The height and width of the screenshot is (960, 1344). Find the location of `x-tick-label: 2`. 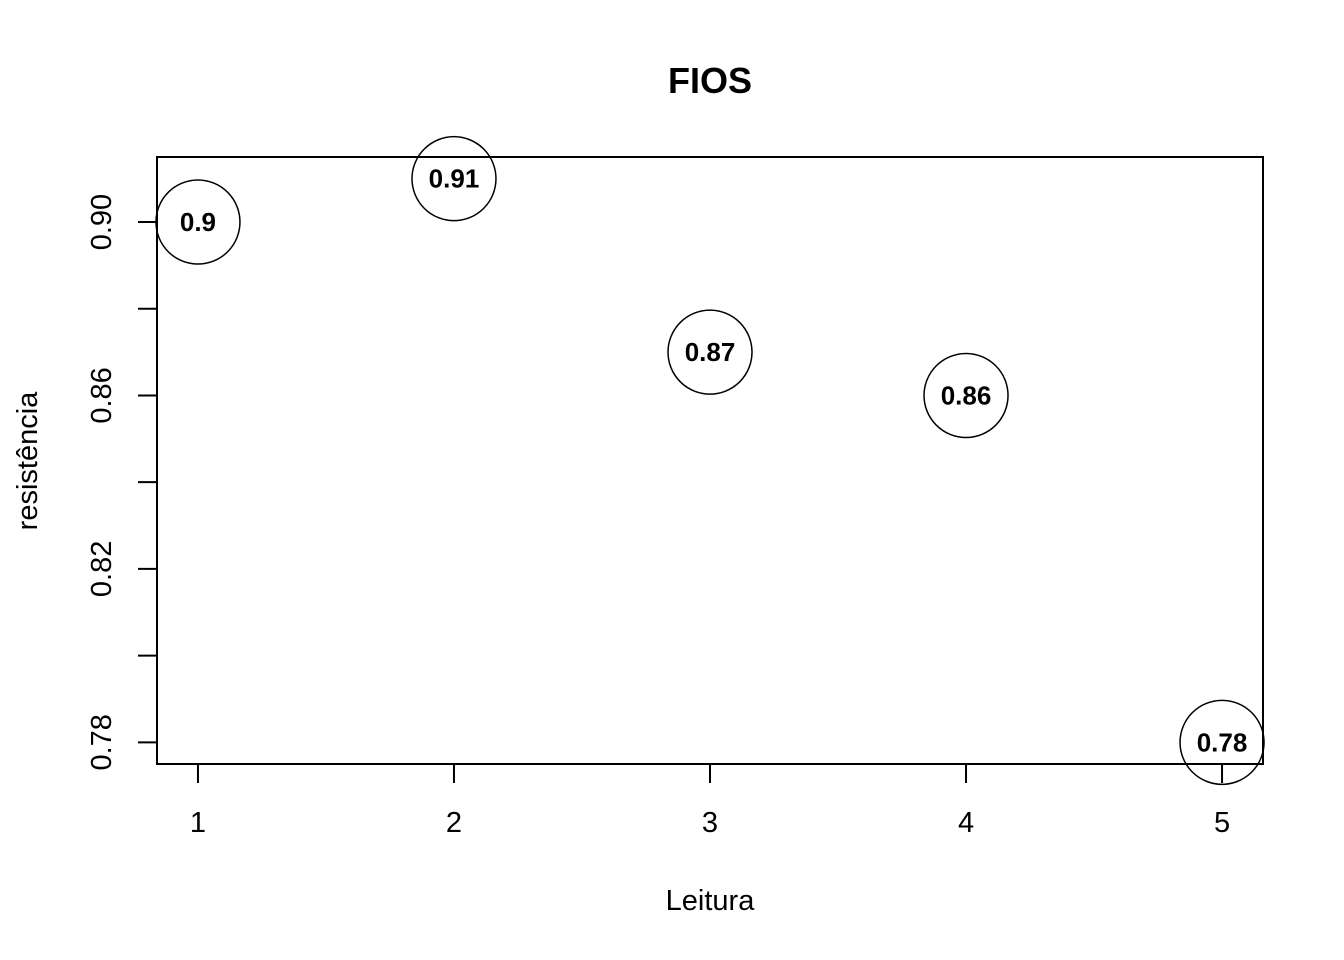

x-tick-label: 2 is located at coordinates (454, 823).